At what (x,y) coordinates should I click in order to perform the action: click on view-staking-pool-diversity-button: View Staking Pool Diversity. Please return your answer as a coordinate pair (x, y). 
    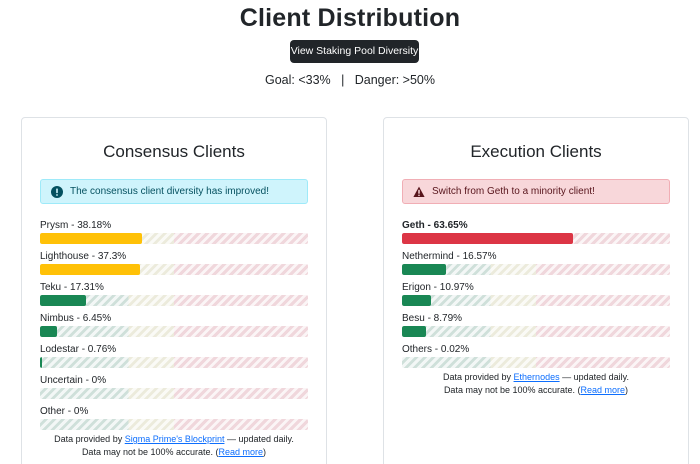
    Looking at the image, I should click on (354, 51).